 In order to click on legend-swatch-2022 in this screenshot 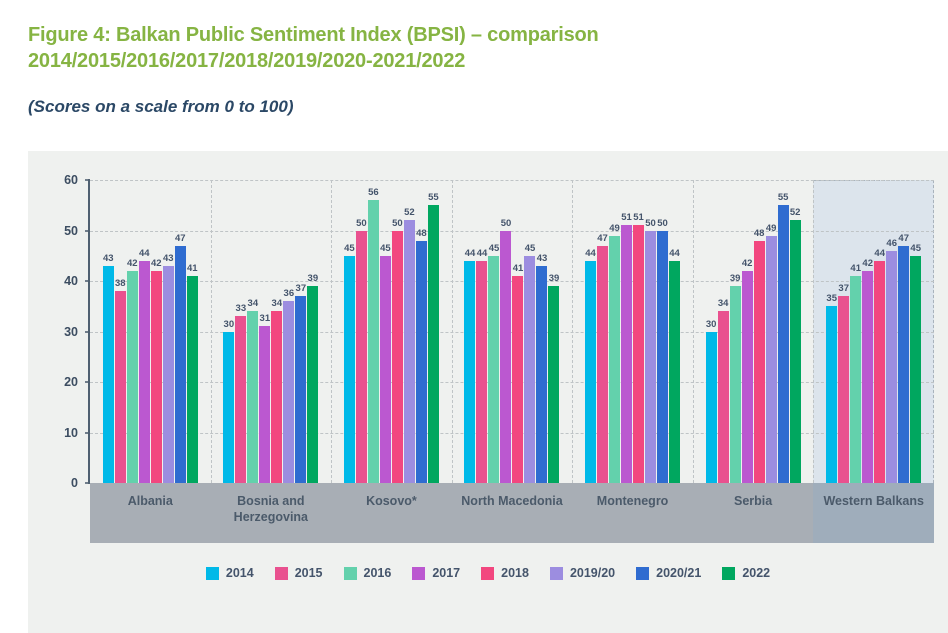, I will do `click(729, 573)`.